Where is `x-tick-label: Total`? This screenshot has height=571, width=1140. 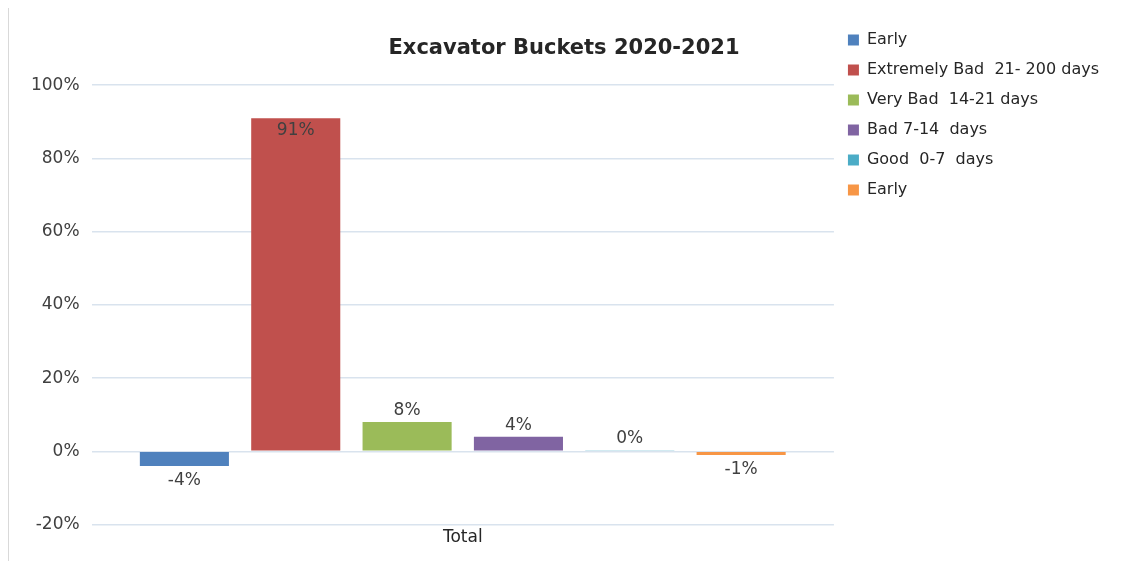 x-tick-label: Total is located at coordinates (462, 536).